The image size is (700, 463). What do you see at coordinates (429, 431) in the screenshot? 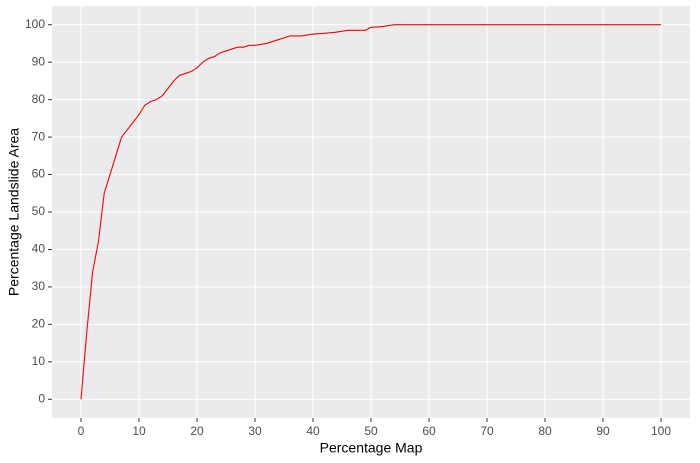
I see `x-tick-label: 60` at bounding box center [429, 431].